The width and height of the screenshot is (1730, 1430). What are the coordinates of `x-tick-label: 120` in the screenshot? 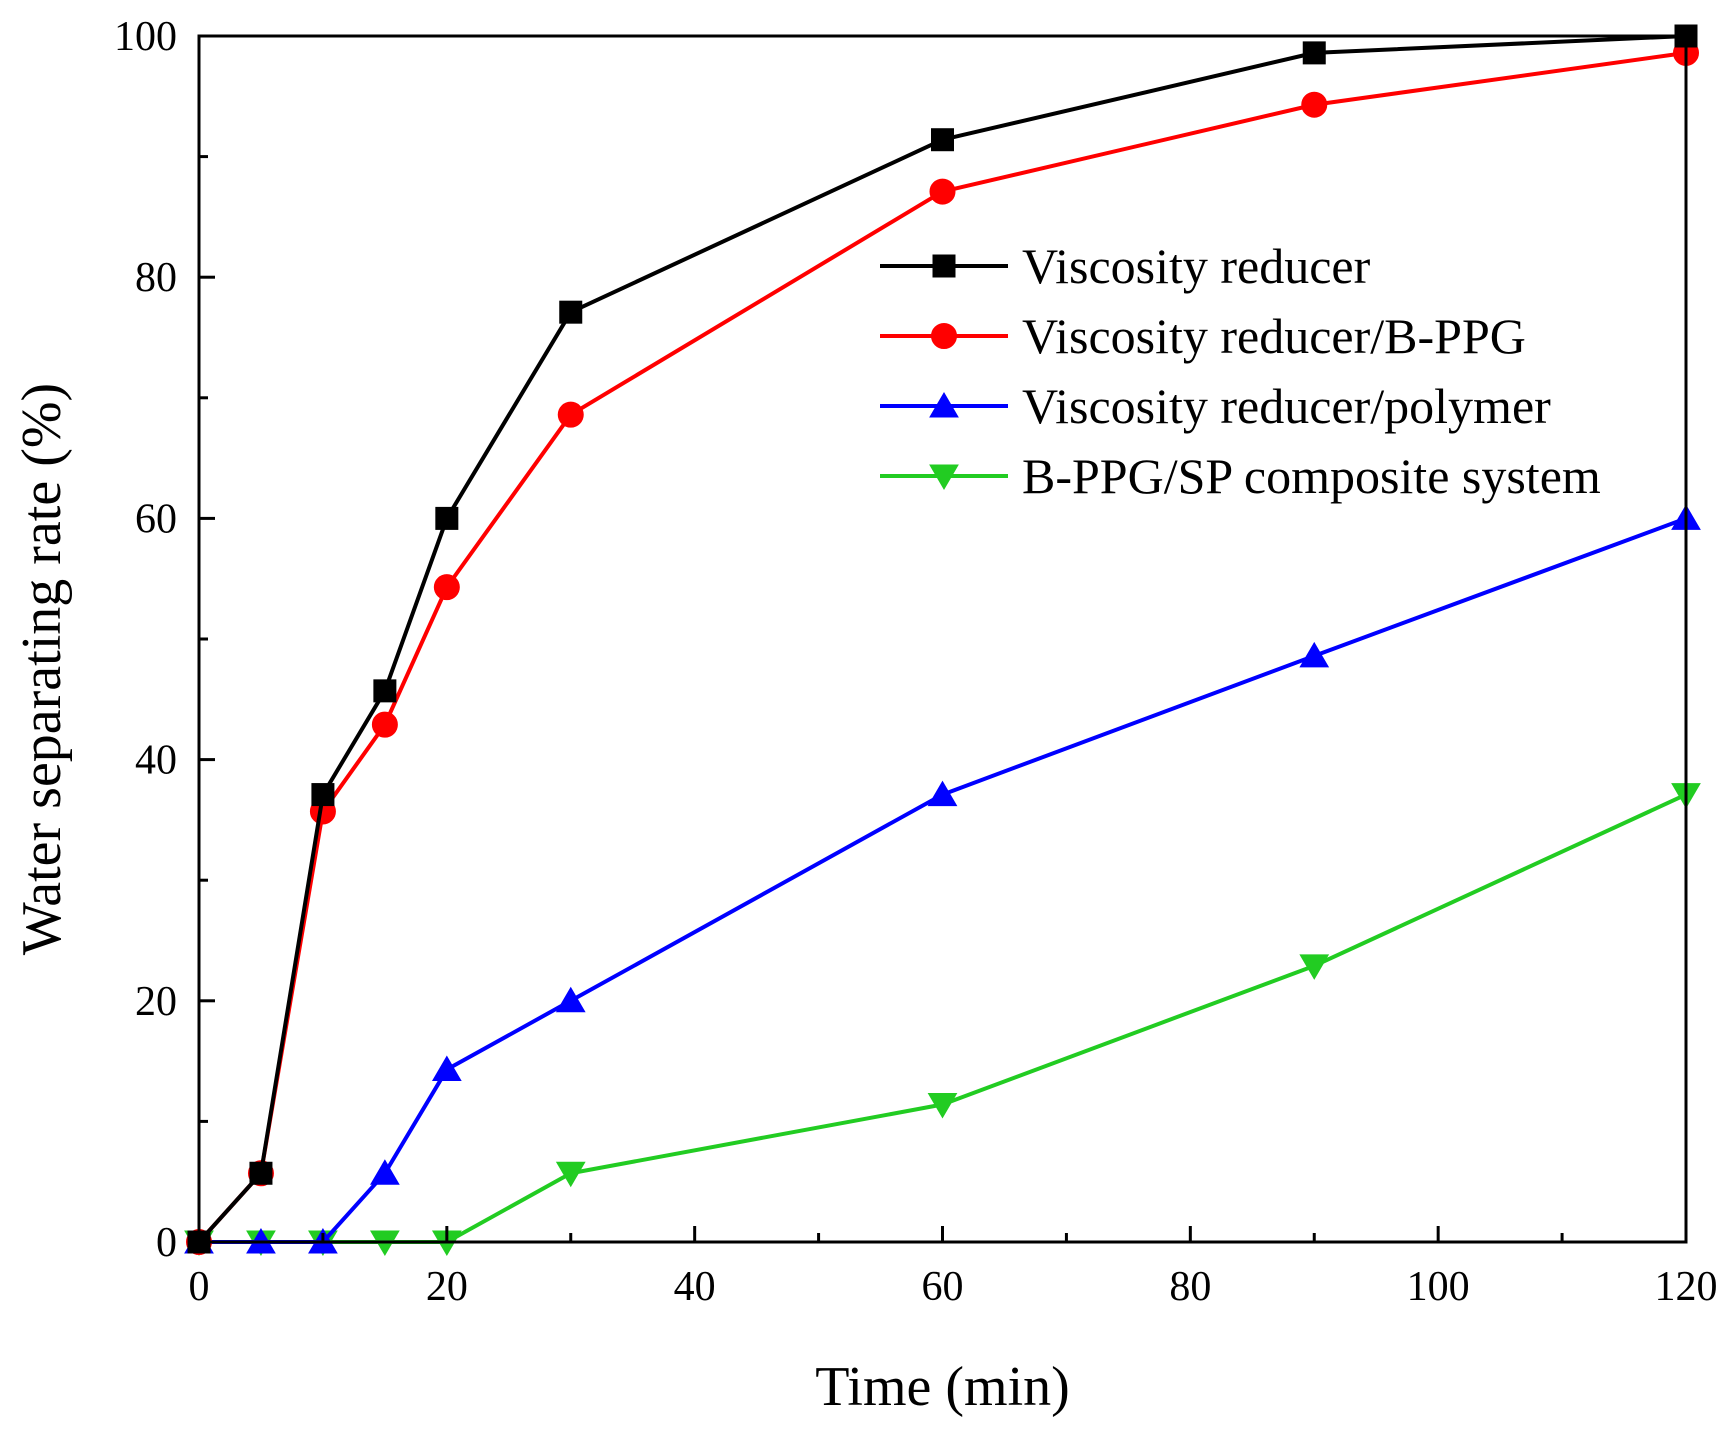 It's located at (1686, 1287).